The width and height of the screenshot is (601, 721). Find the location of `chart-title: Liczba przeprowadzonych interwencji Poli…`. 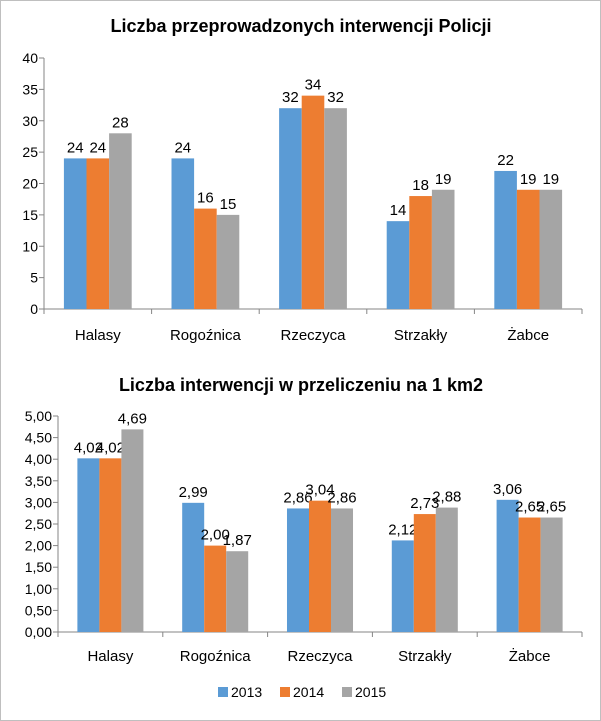

chart-title: Liczba przeprowadzonych interwencji Poli… is located at coordinates (300, 26).